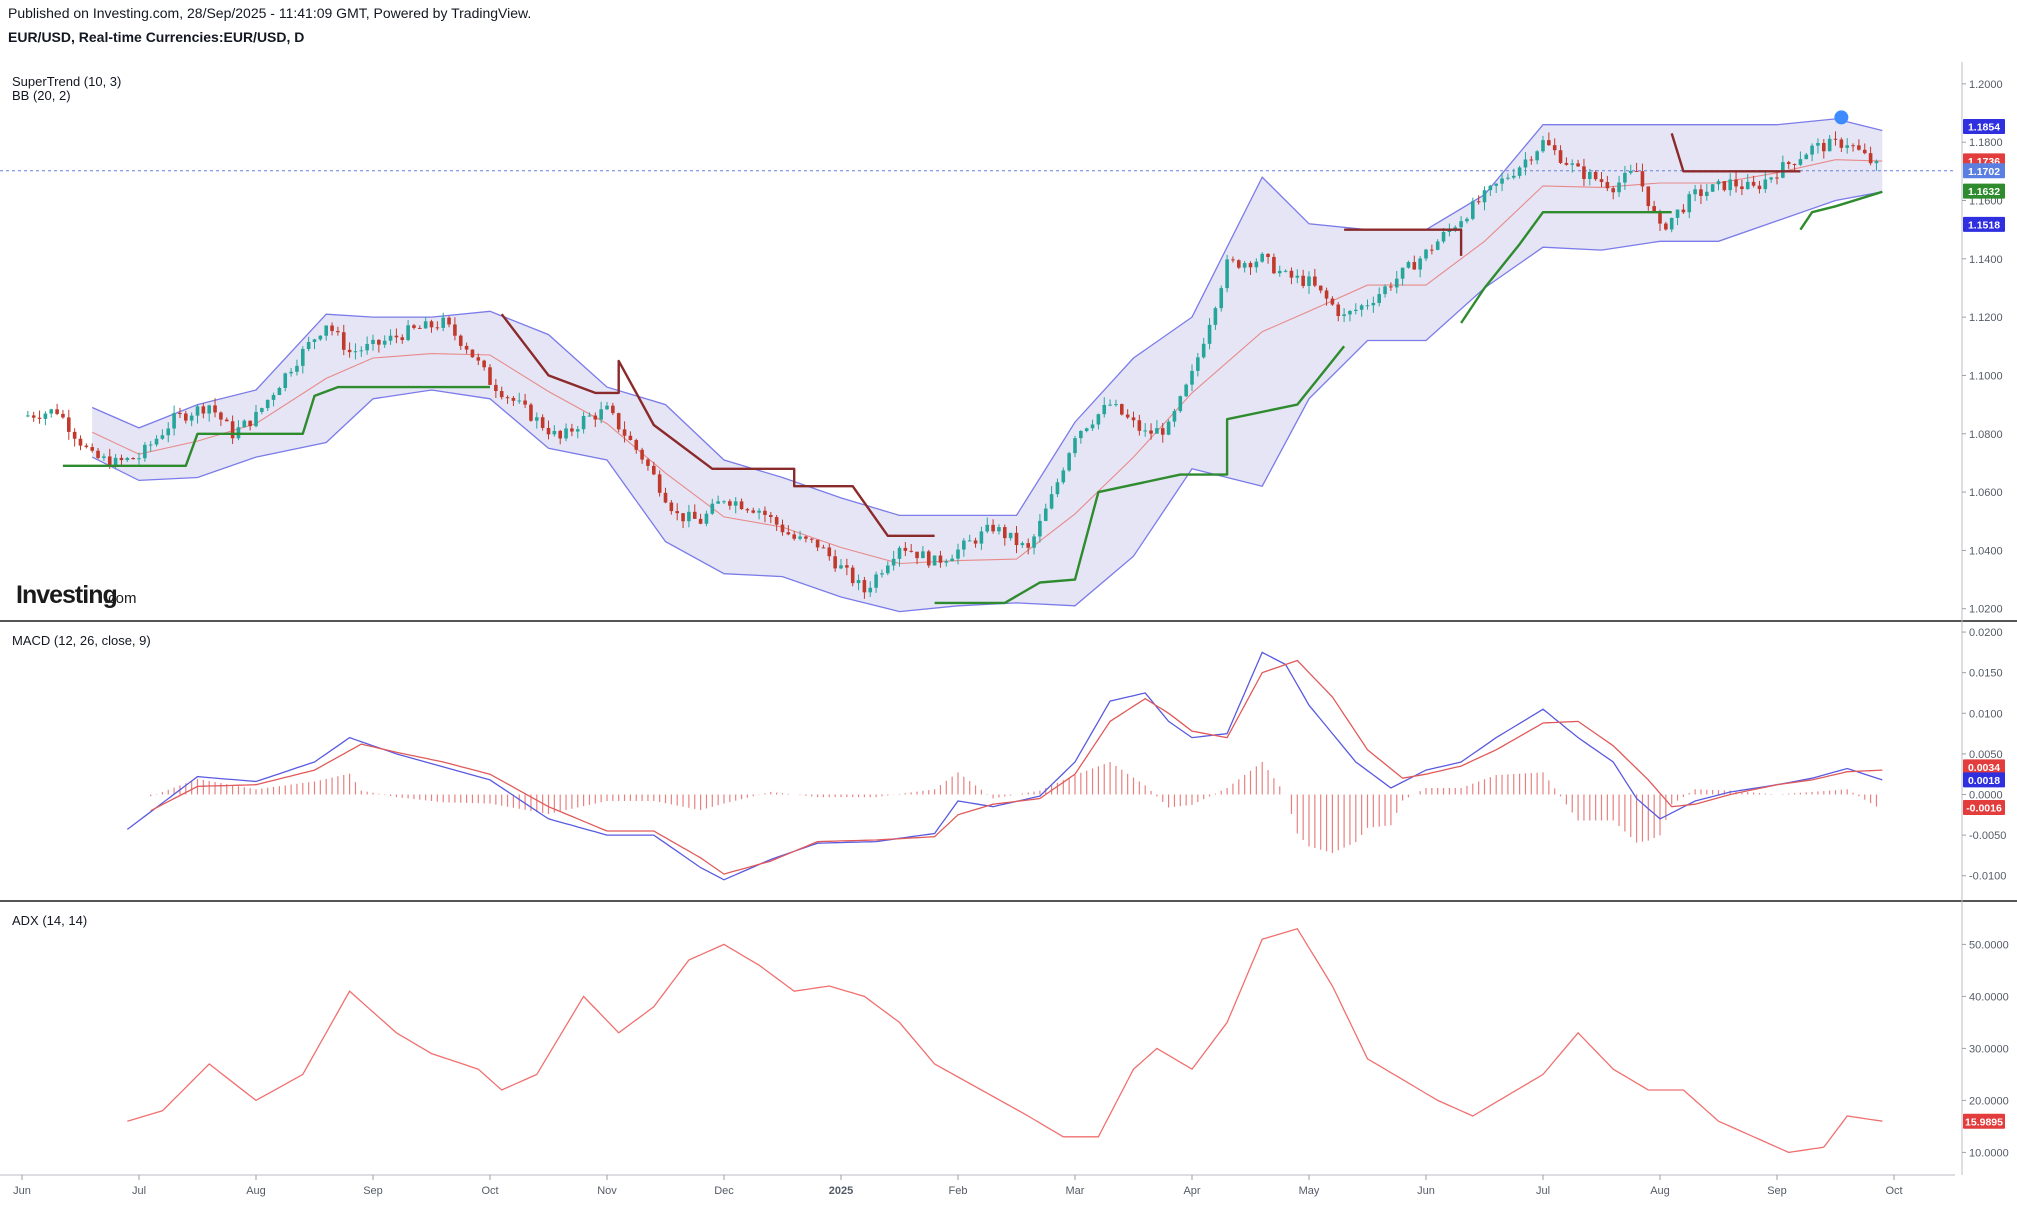  I want to click on macd-tag-text: 0.0018, so click(1984, 781).